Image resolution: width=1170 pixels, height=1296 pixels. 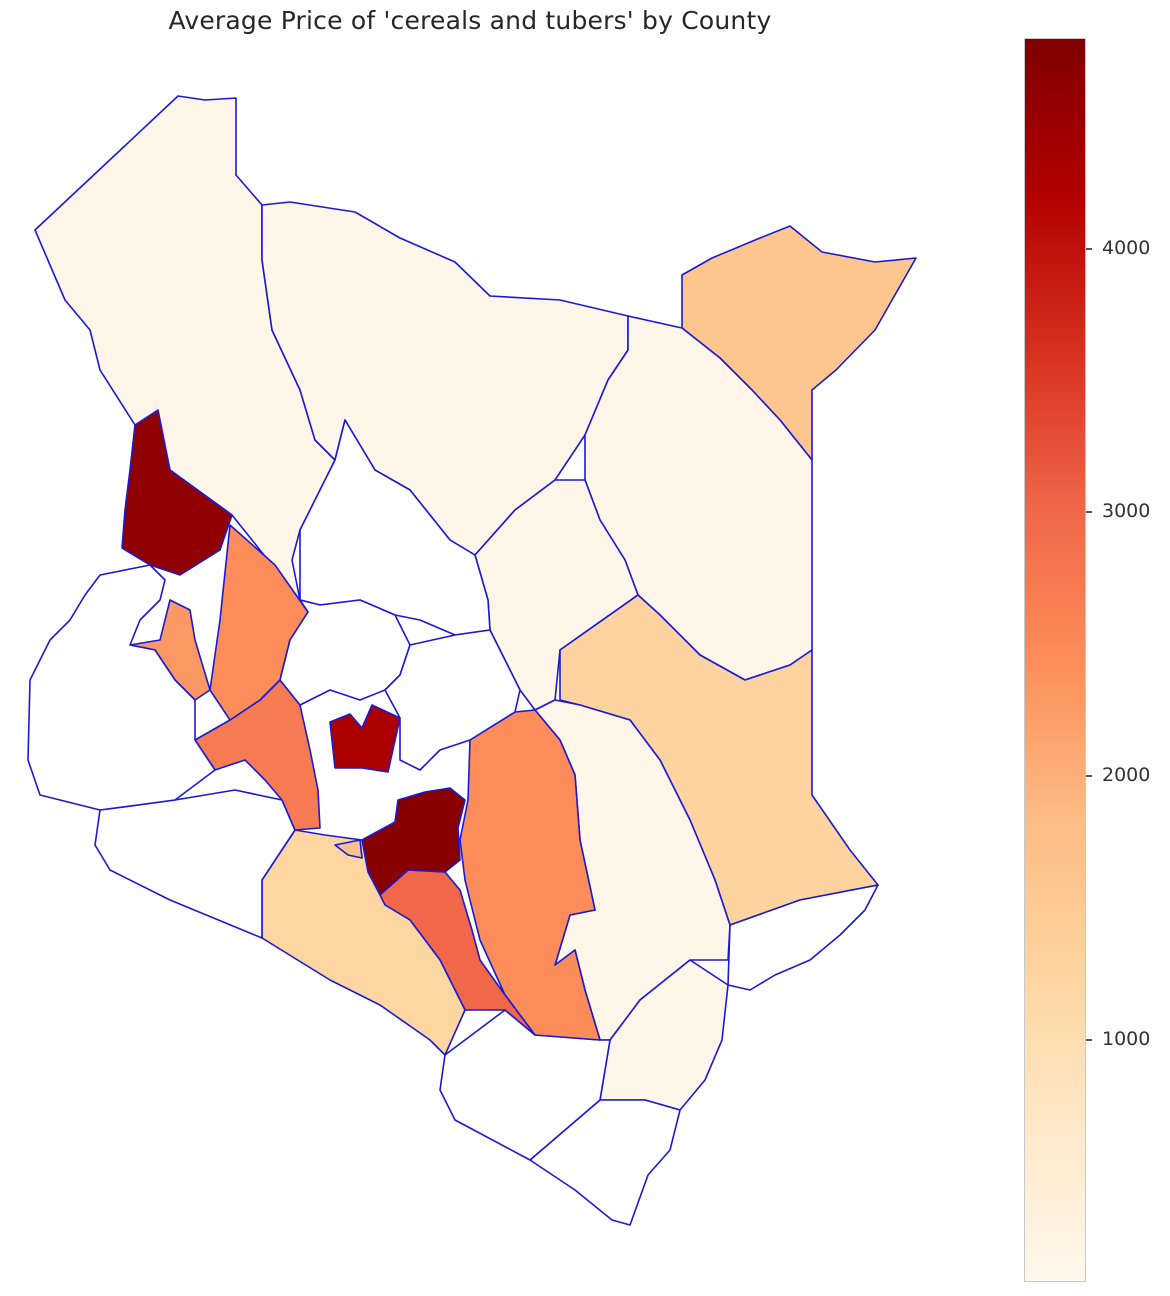 I want to click on county-western-cluster, so click(x=121, y=687).